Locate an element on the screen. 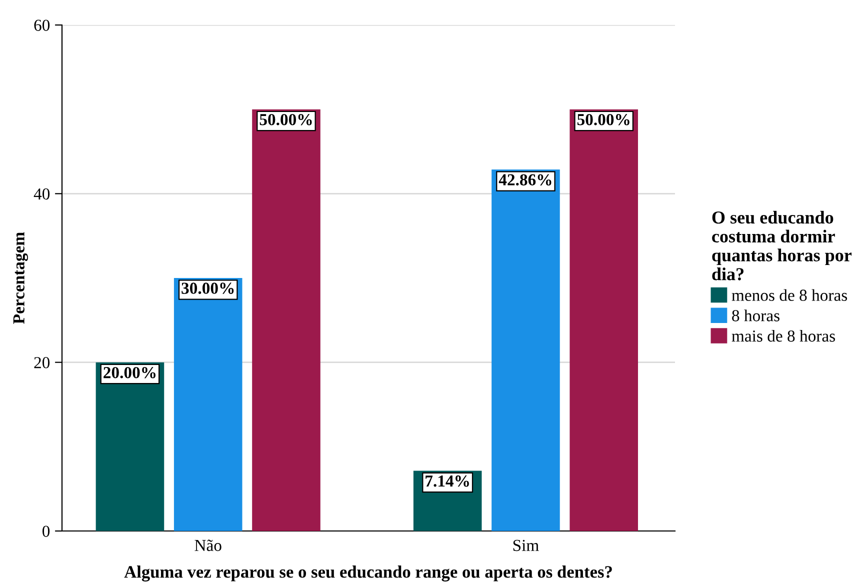  data-label: 42.86% is located at coordinates (525, 180).